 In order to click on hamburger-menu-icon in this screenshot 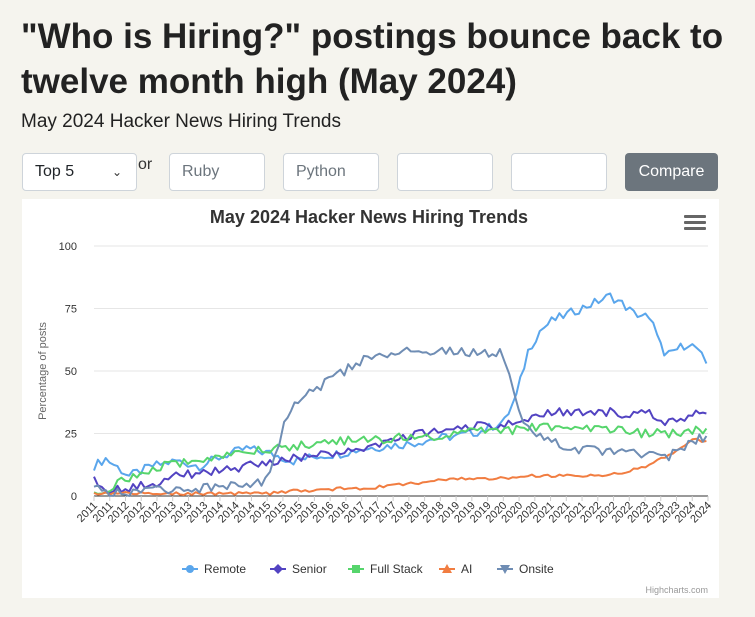, I will do `click(695, 224)`.